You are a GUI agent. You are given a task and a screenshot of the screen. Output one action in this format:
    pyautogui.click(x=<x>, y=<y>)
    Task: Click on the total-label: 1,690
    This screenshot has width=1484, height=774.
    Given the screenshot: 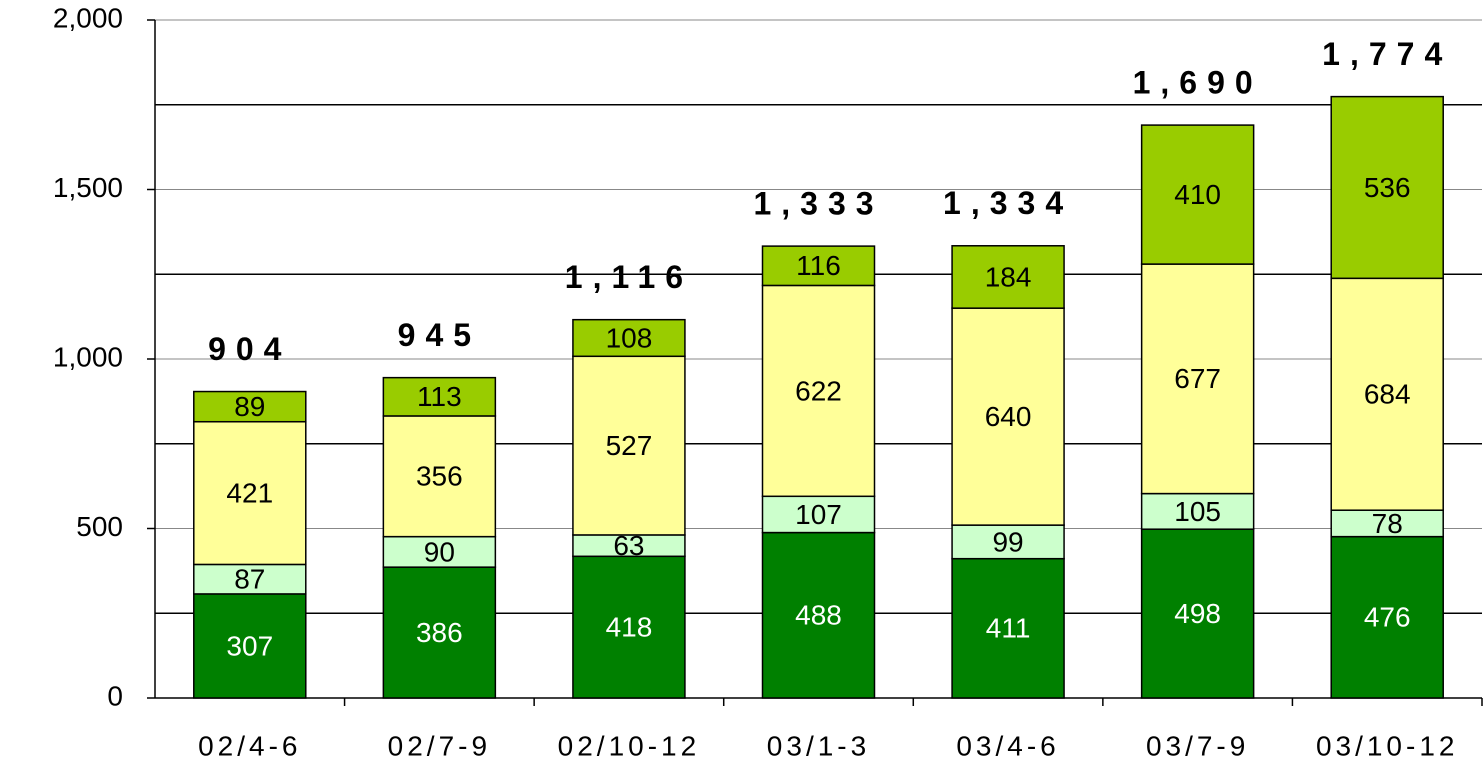 What is the action you would take?
    pyautogui.click(x=1198, y=83)
    